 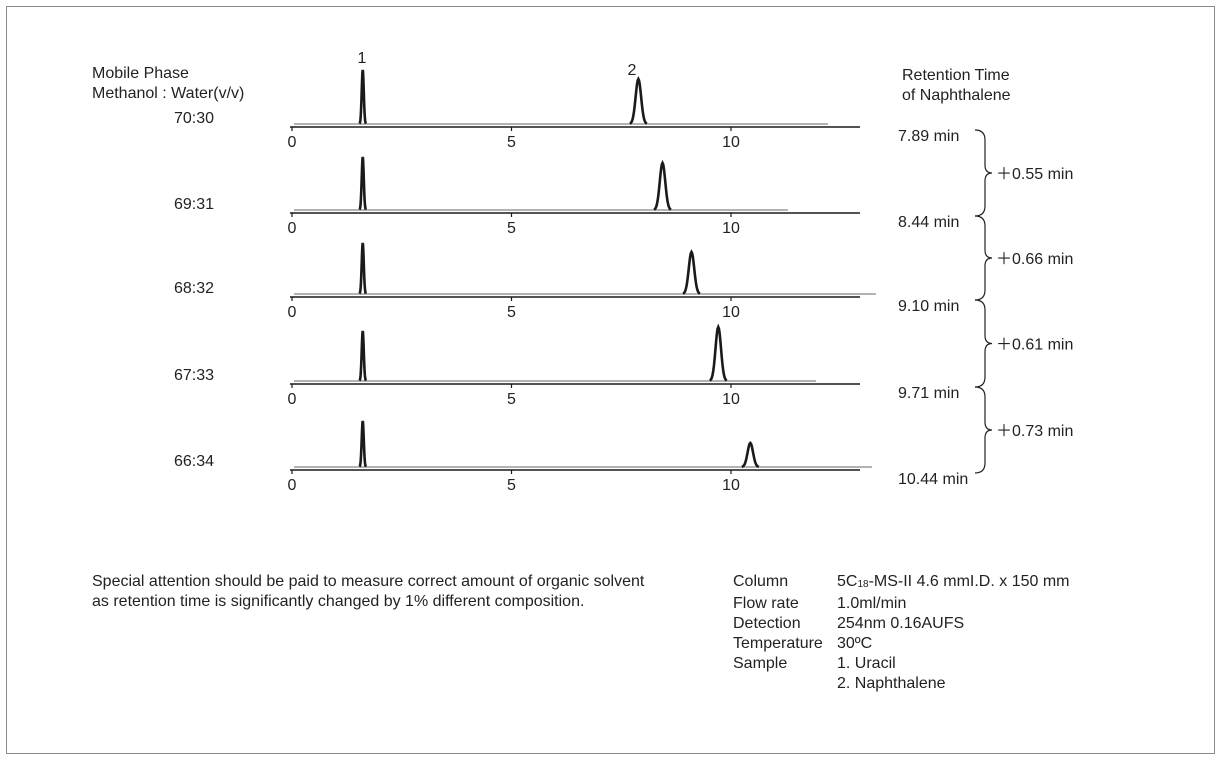 I want to click on condition-label: Temperature, so click(x=778, y=643).